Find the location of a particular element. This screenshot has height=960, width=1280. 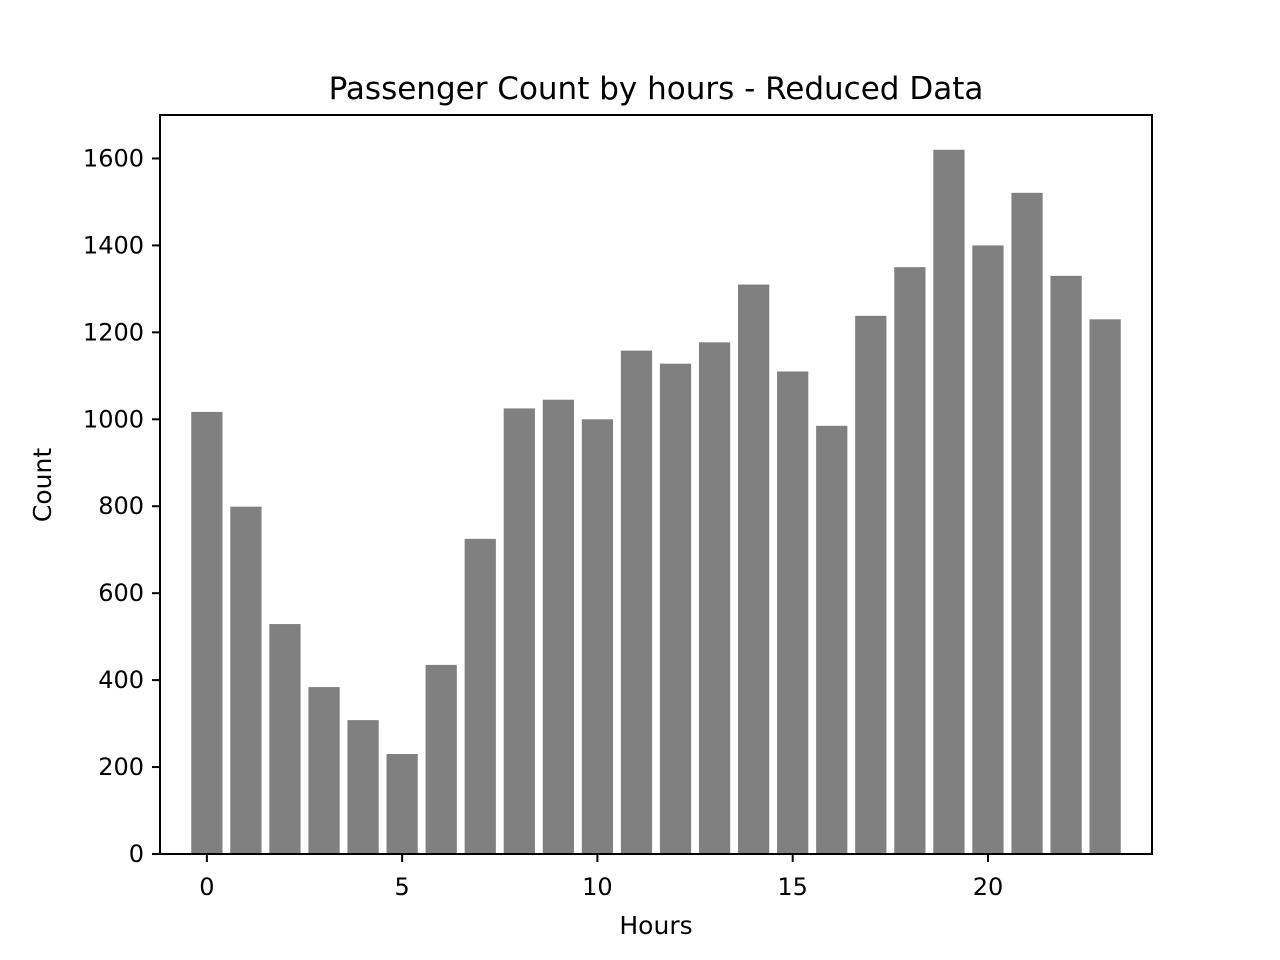

x-axis-label: Hours is located at coordinates (655, 925).